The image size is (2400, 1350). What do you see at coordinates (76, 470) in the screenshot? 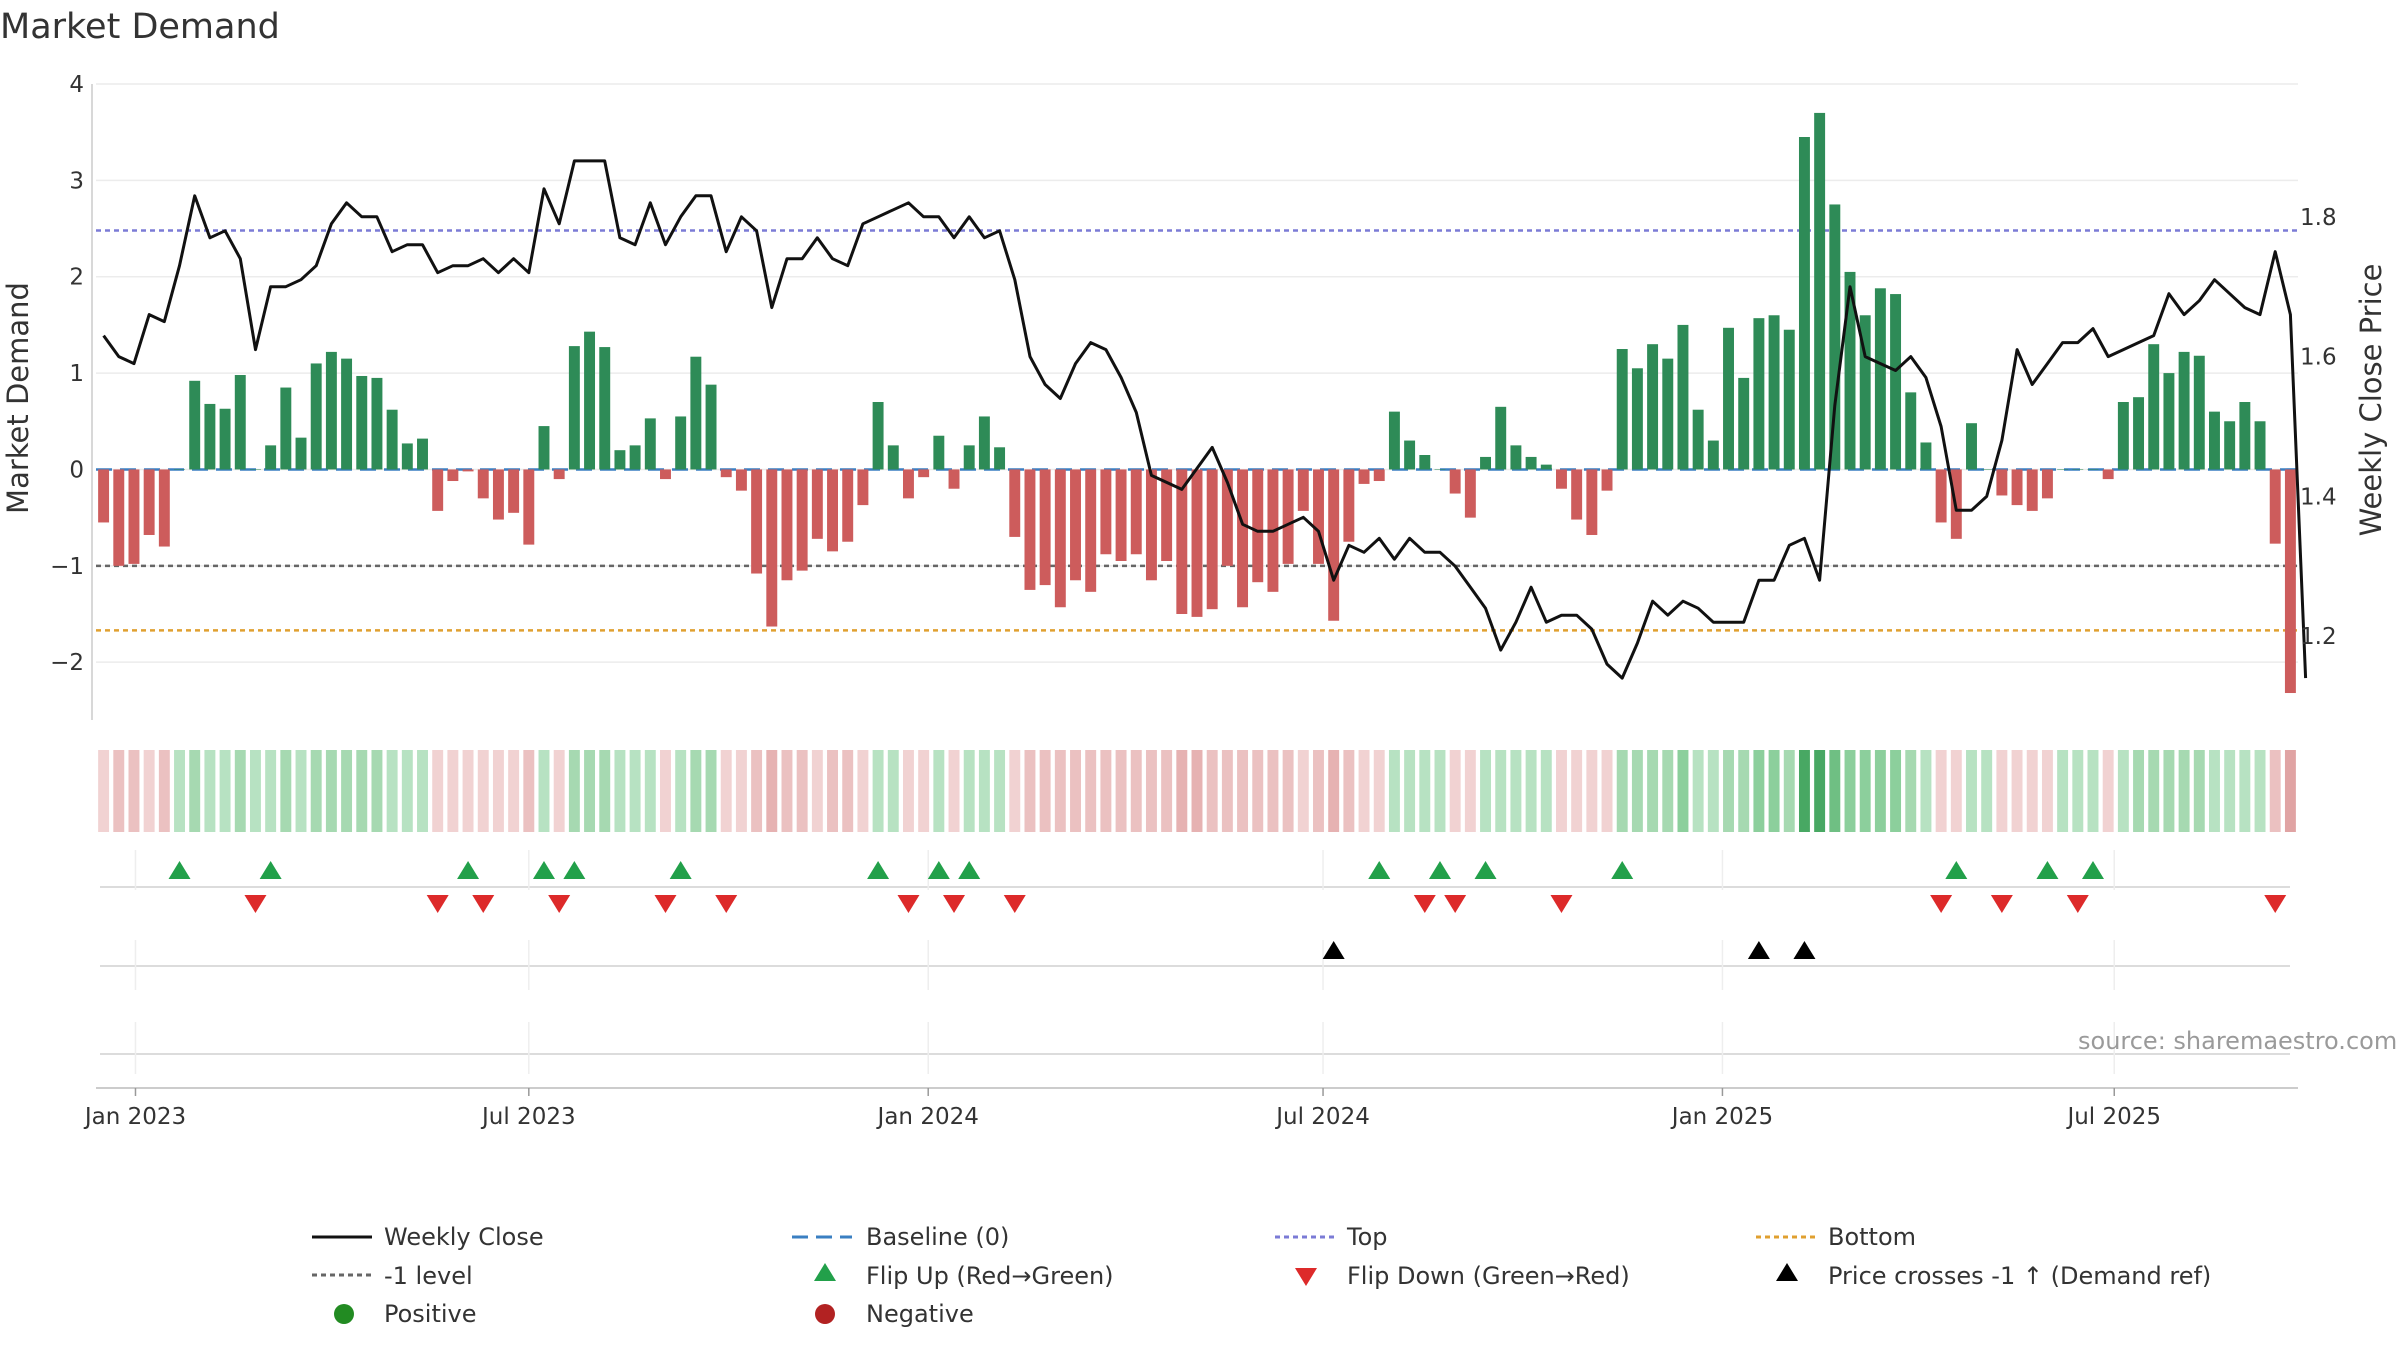
I see `y-tick-label: 0` at bounding box center [76, 470].